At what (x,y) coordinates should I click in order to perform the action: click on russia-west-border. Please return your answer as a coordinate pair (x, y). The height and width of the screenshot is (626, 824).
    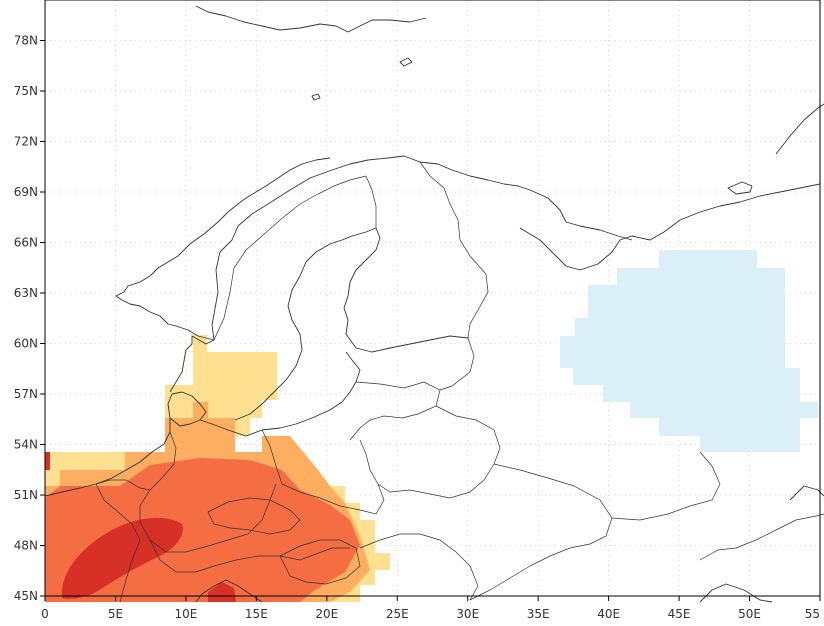
    Looking at the image, I should click on (457, 364).